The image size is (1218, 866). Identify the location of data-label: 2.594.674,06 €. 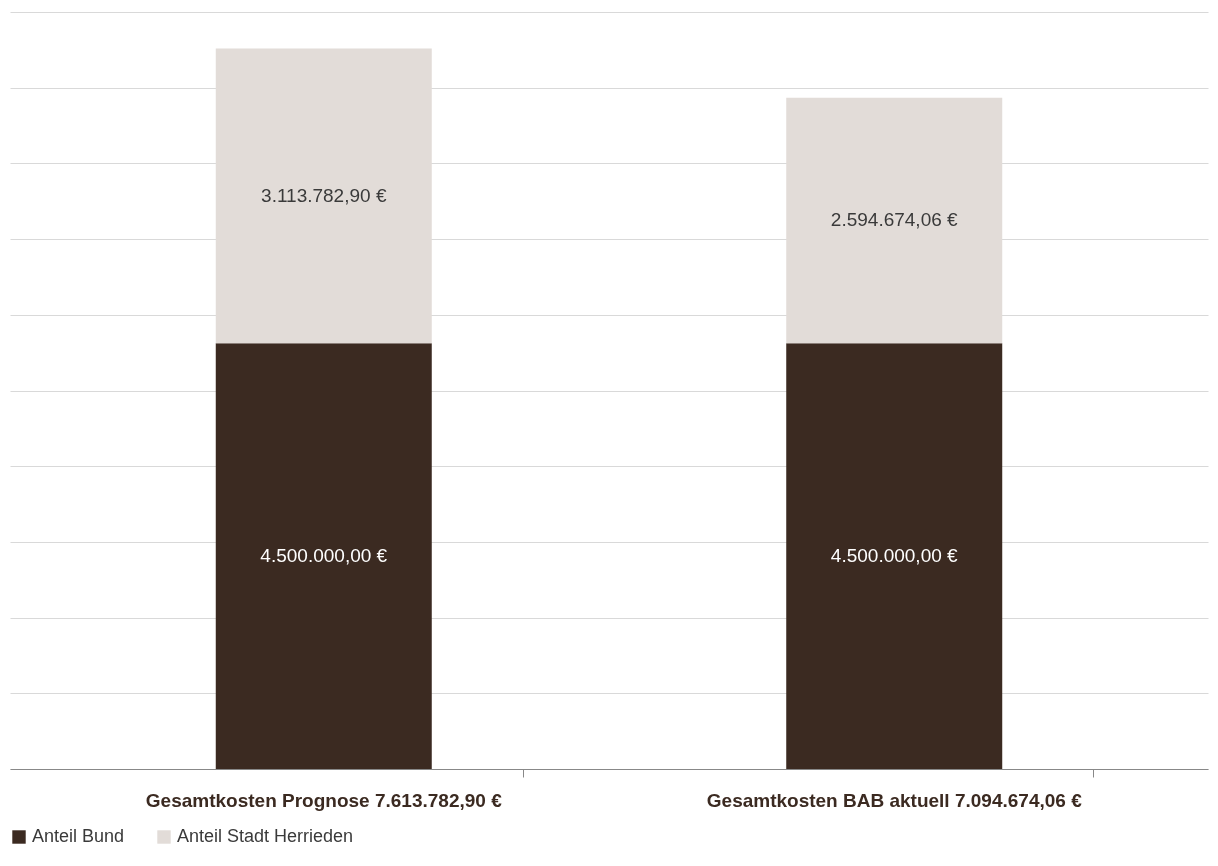
(894, 220).